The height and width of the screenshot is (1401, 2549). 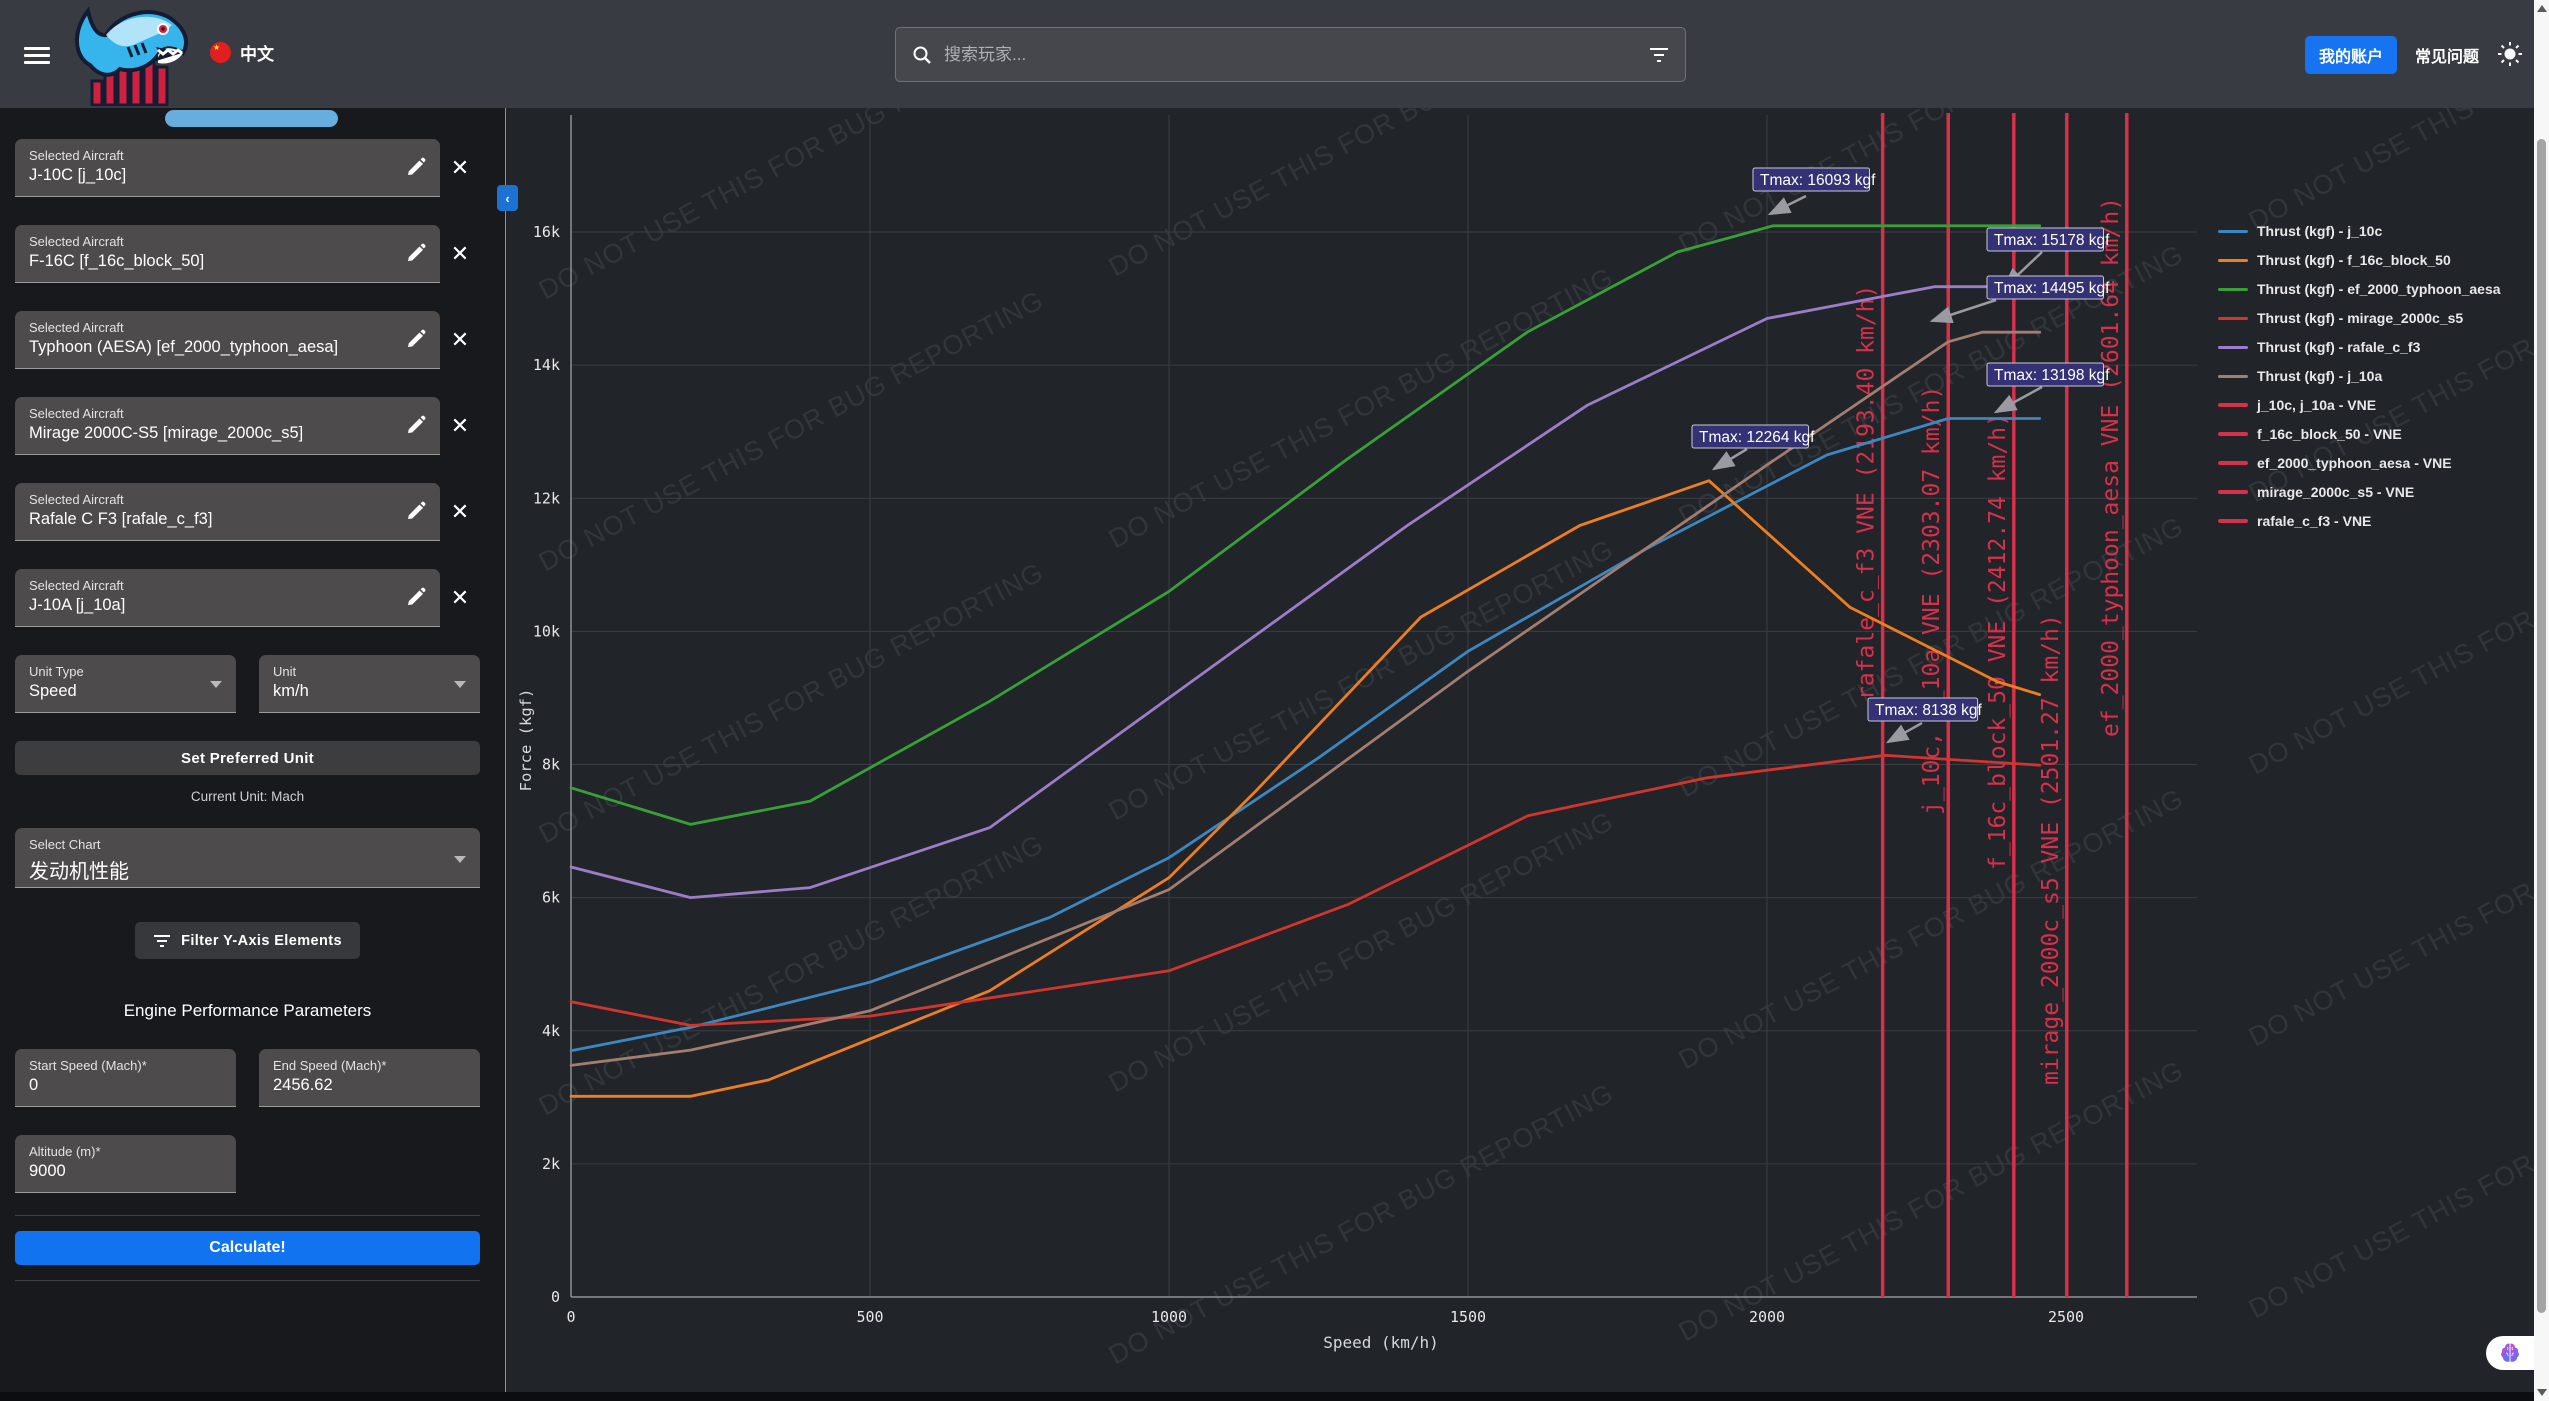 What do you see at coordinates (1659, 55) in the screenshot?
I see `filter-icon` at bounding box center [1659, 55].